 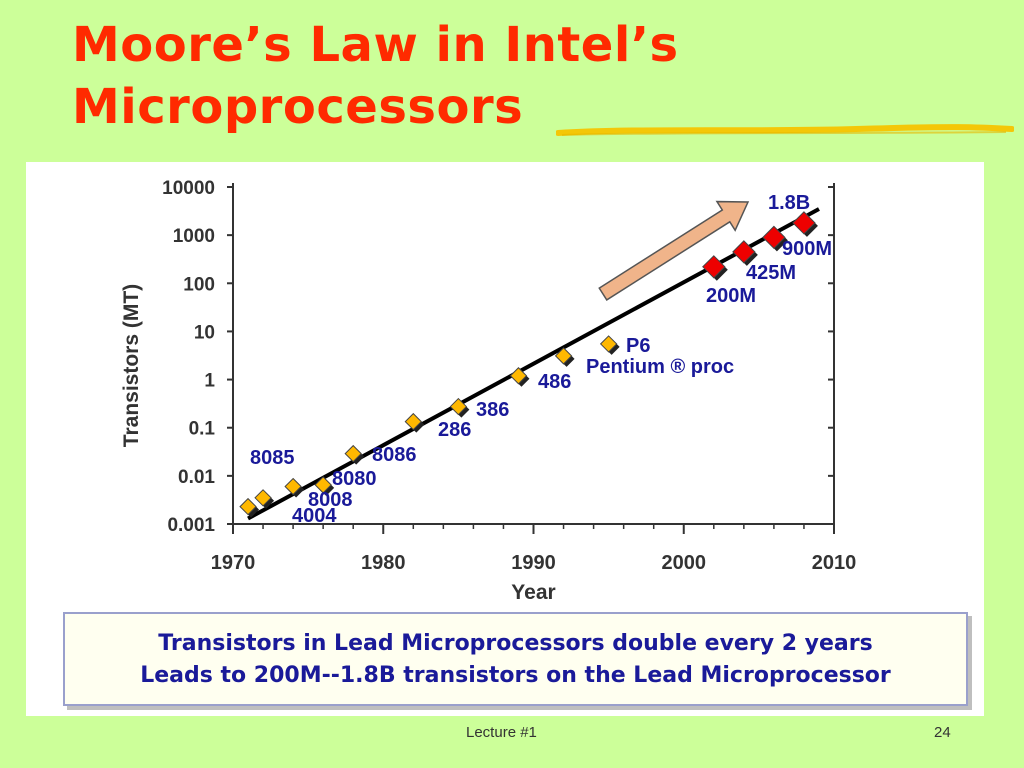 What do you see at coordinates (272, 458) in the screenshot?
I see `point-label-8085: 8085` at bounding box center [272, 458].